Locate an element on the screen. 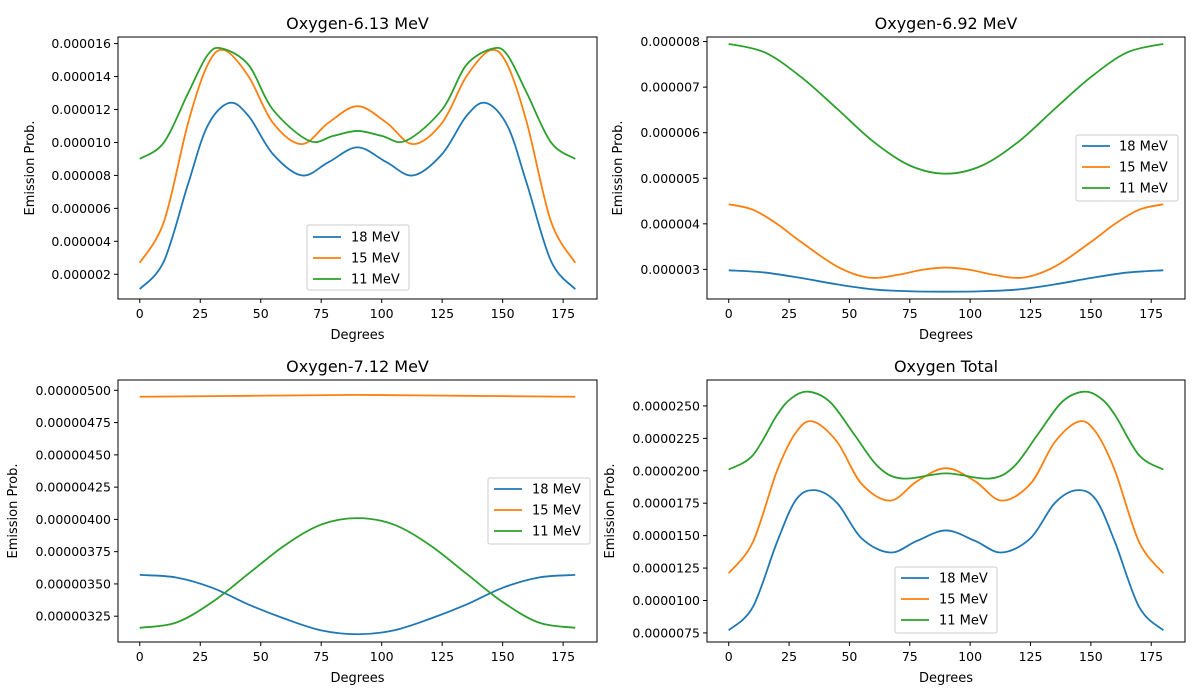 This screenshot has height=700, width=1200. y-tick-label: 0.00000500 is located at coordinates (73, 390).